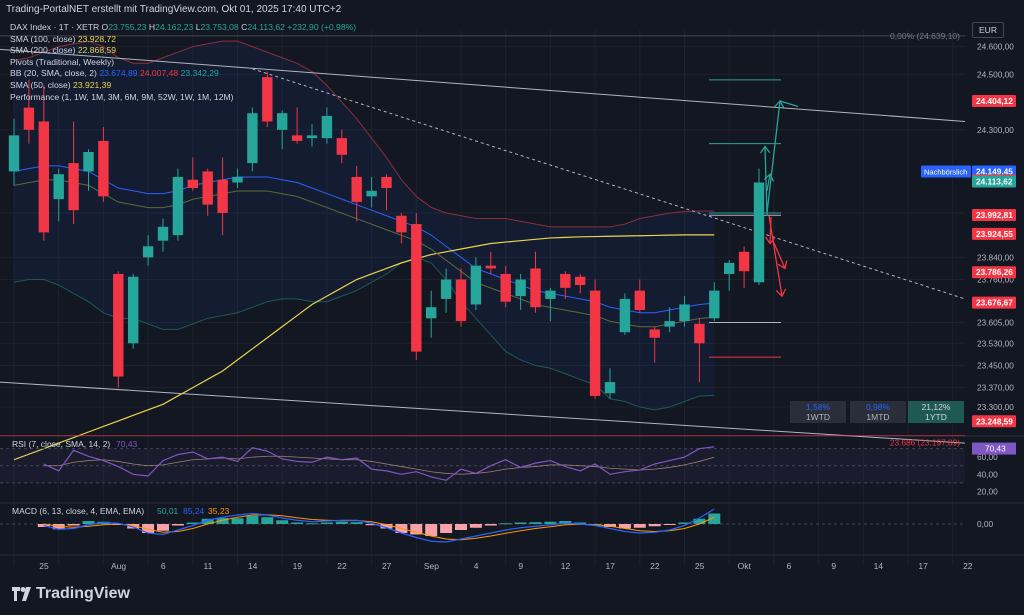  Describe the element at coordinates (183, 63) in the screenshot. I see `legend-pivots: Pivots (Traditional, Weekly)` at that location.